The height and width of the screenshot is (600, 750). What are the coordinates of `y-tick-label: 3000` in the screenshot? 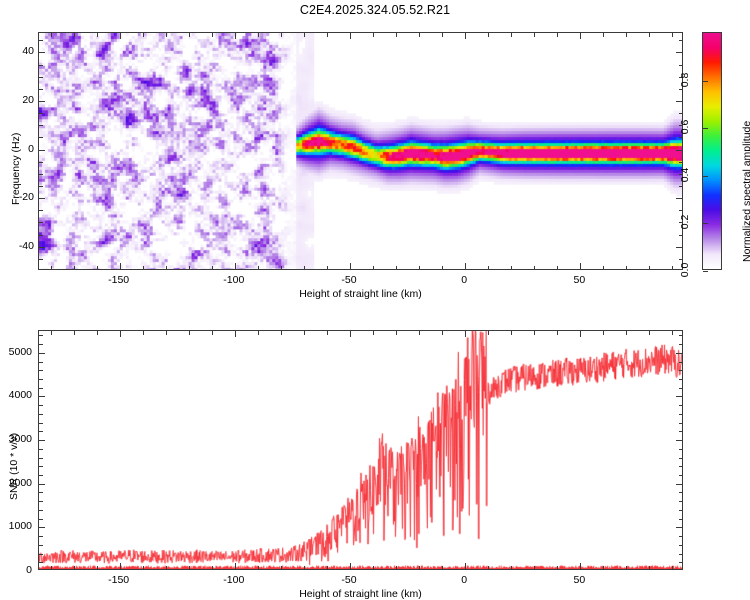 It's located at (20, 439).